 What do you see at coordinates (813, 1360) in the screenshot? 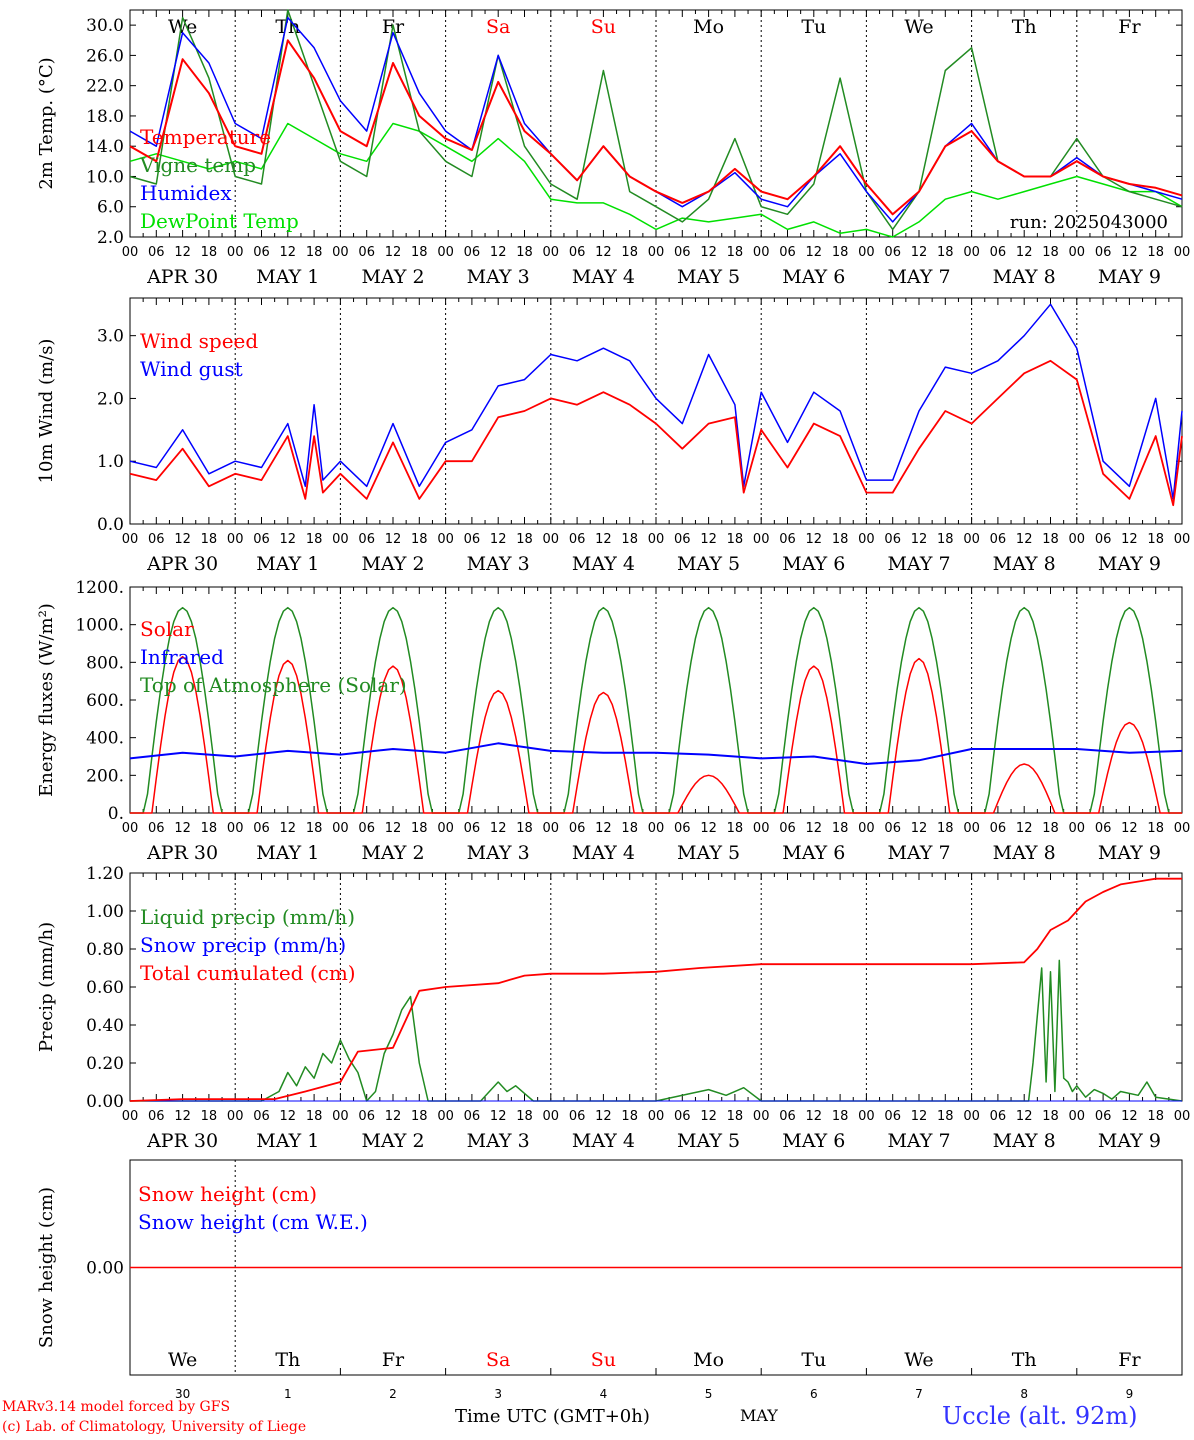
I see `weekday-label-bottom: Tu` at bounding box center [813, 1360].